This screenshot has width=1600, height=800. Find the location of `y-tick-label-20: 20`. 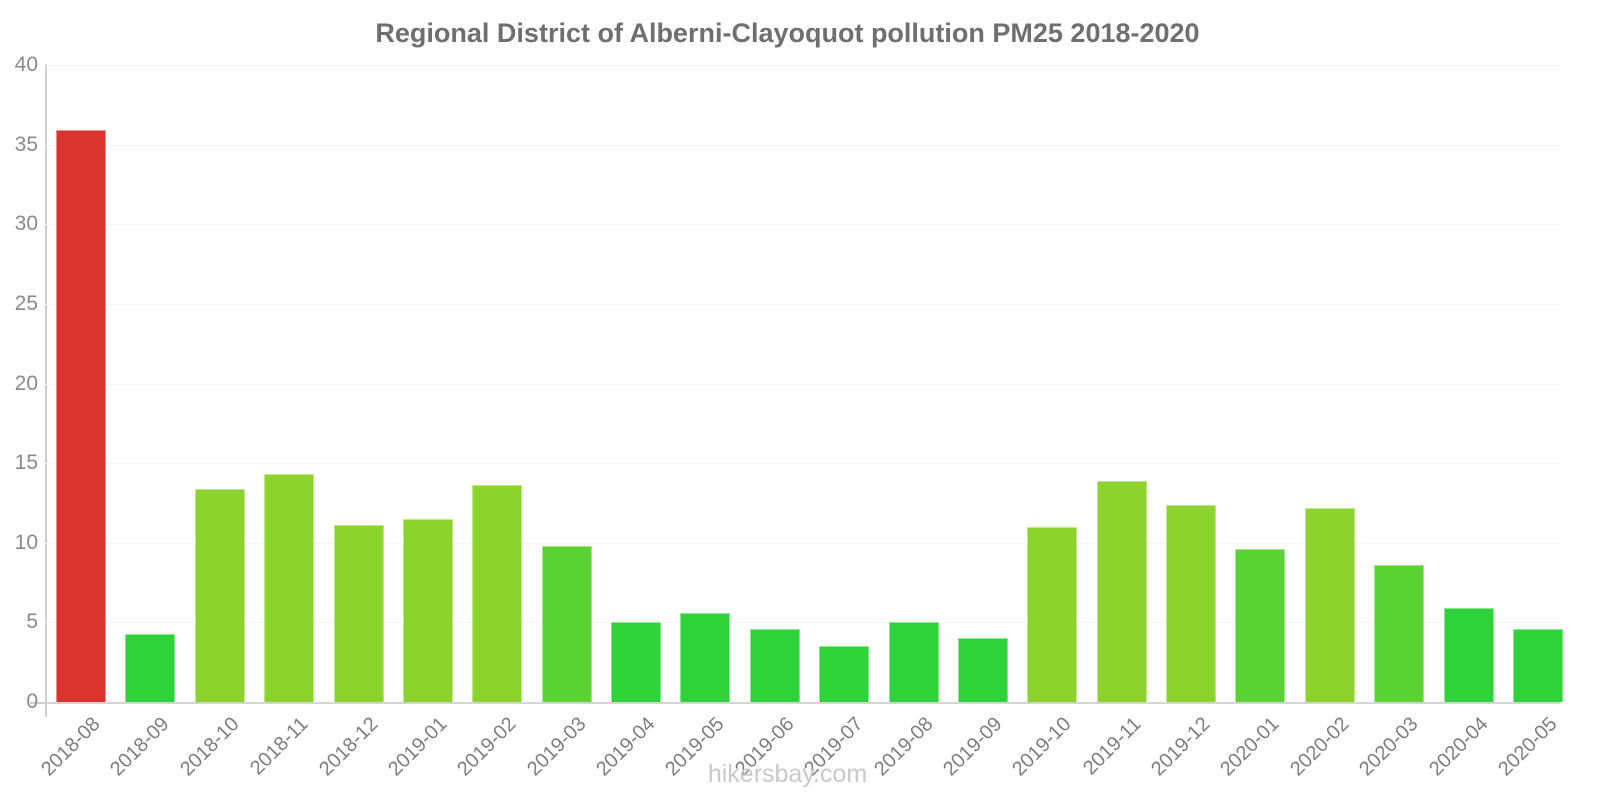

y-tick-label-20: 20 is located at coordinates (26, 383).